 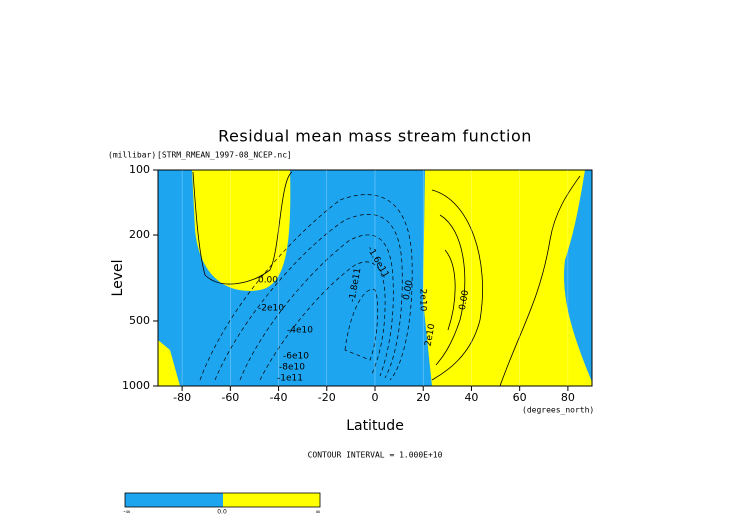 I want to click on contour-label: -4e10, so click(x=300, y=331).